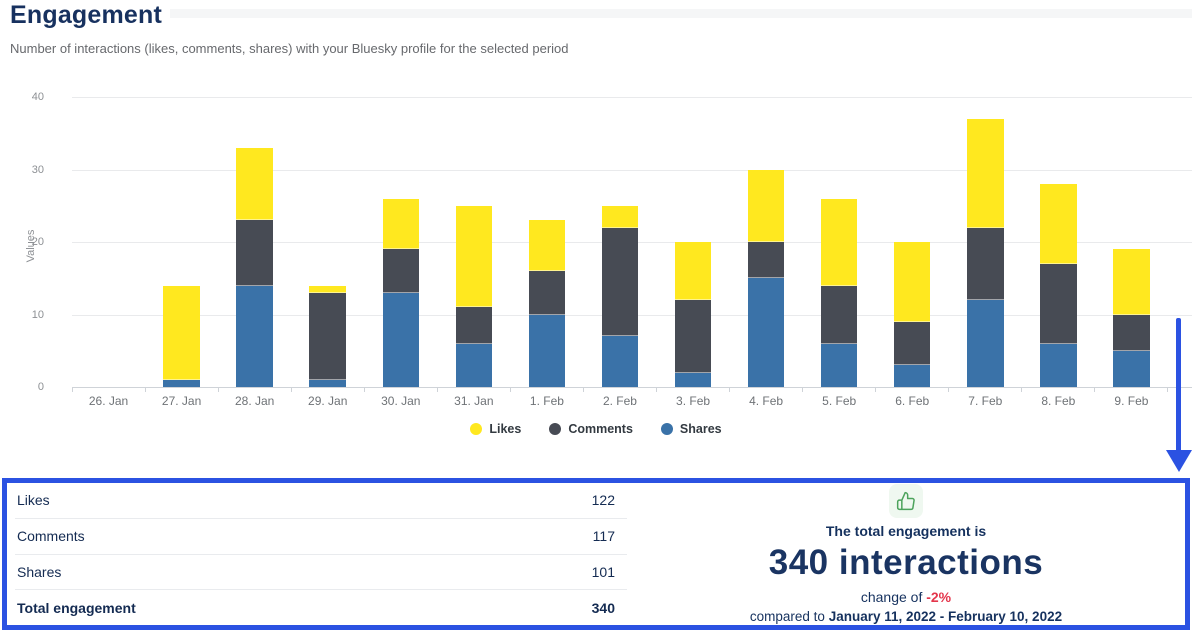 Image resolution: width=1192 pixels, height=638 pixels. Describe the element at coordinates (37, 169) in the screenshot. I see `y-tick-label: 30` at that location.